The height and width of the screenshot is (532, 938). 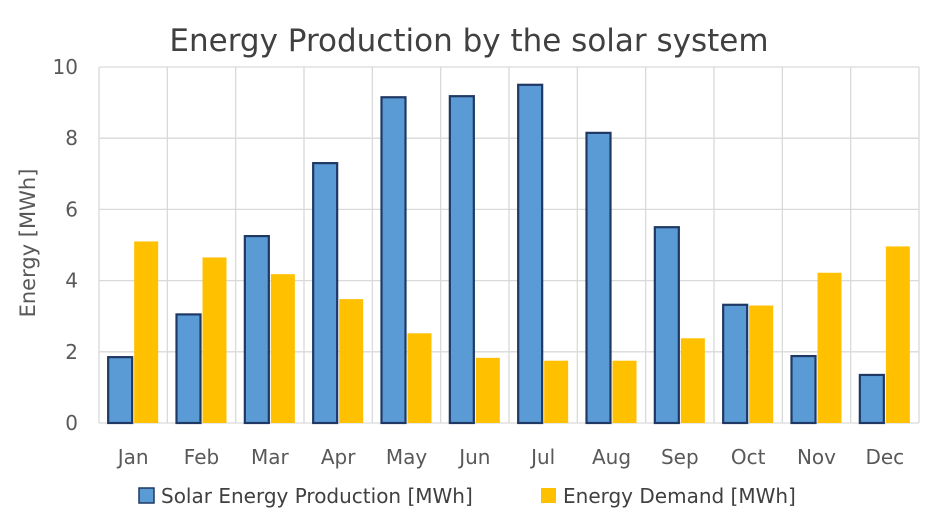 I want to click on bar-production-may, so click(x=393, y=260).